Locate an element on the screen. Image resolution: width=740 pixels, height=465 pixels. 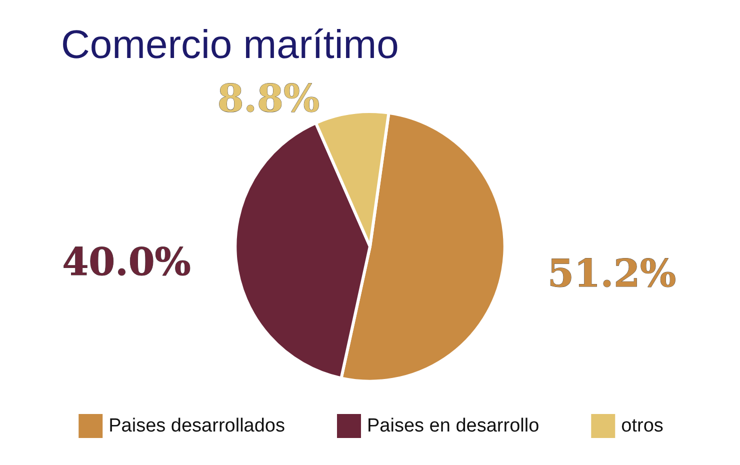
data-label: 40.0% is located at coordinates (126, 261).